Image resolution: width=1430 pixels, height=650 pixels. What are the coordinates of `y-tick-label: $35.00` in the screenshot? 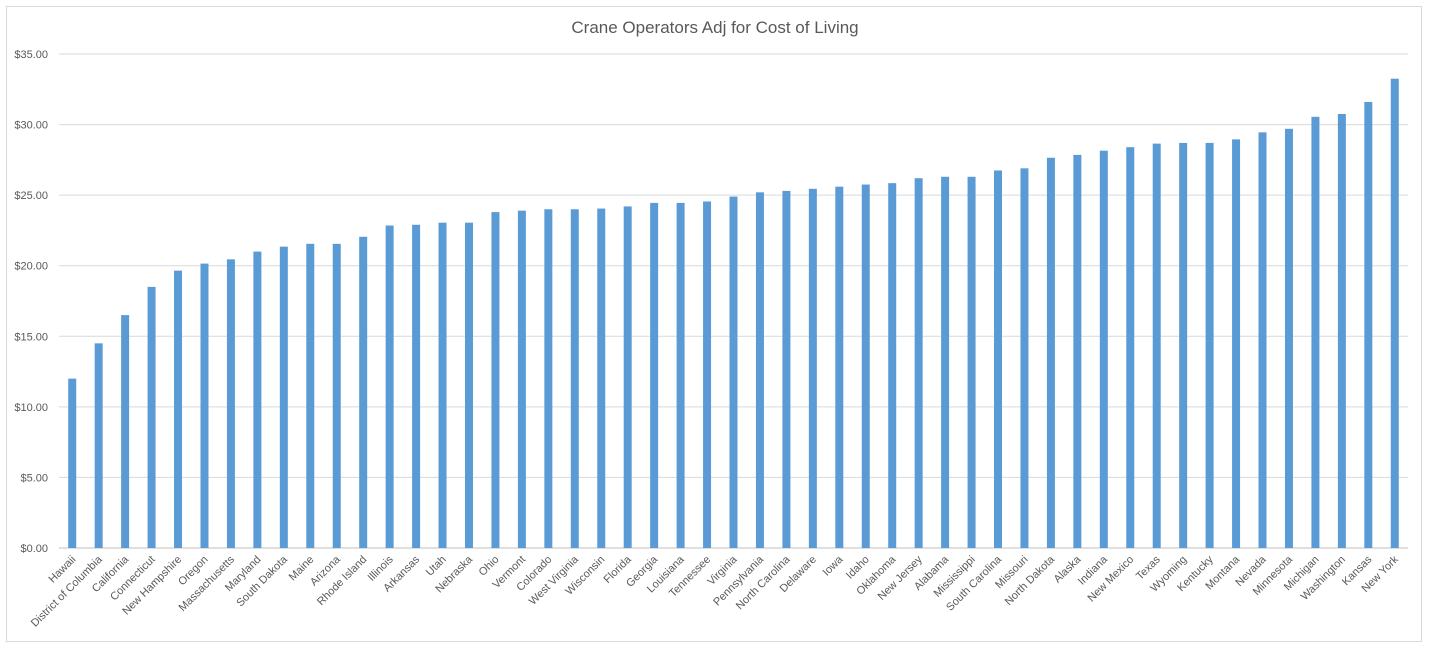 It's located at (31, 55).